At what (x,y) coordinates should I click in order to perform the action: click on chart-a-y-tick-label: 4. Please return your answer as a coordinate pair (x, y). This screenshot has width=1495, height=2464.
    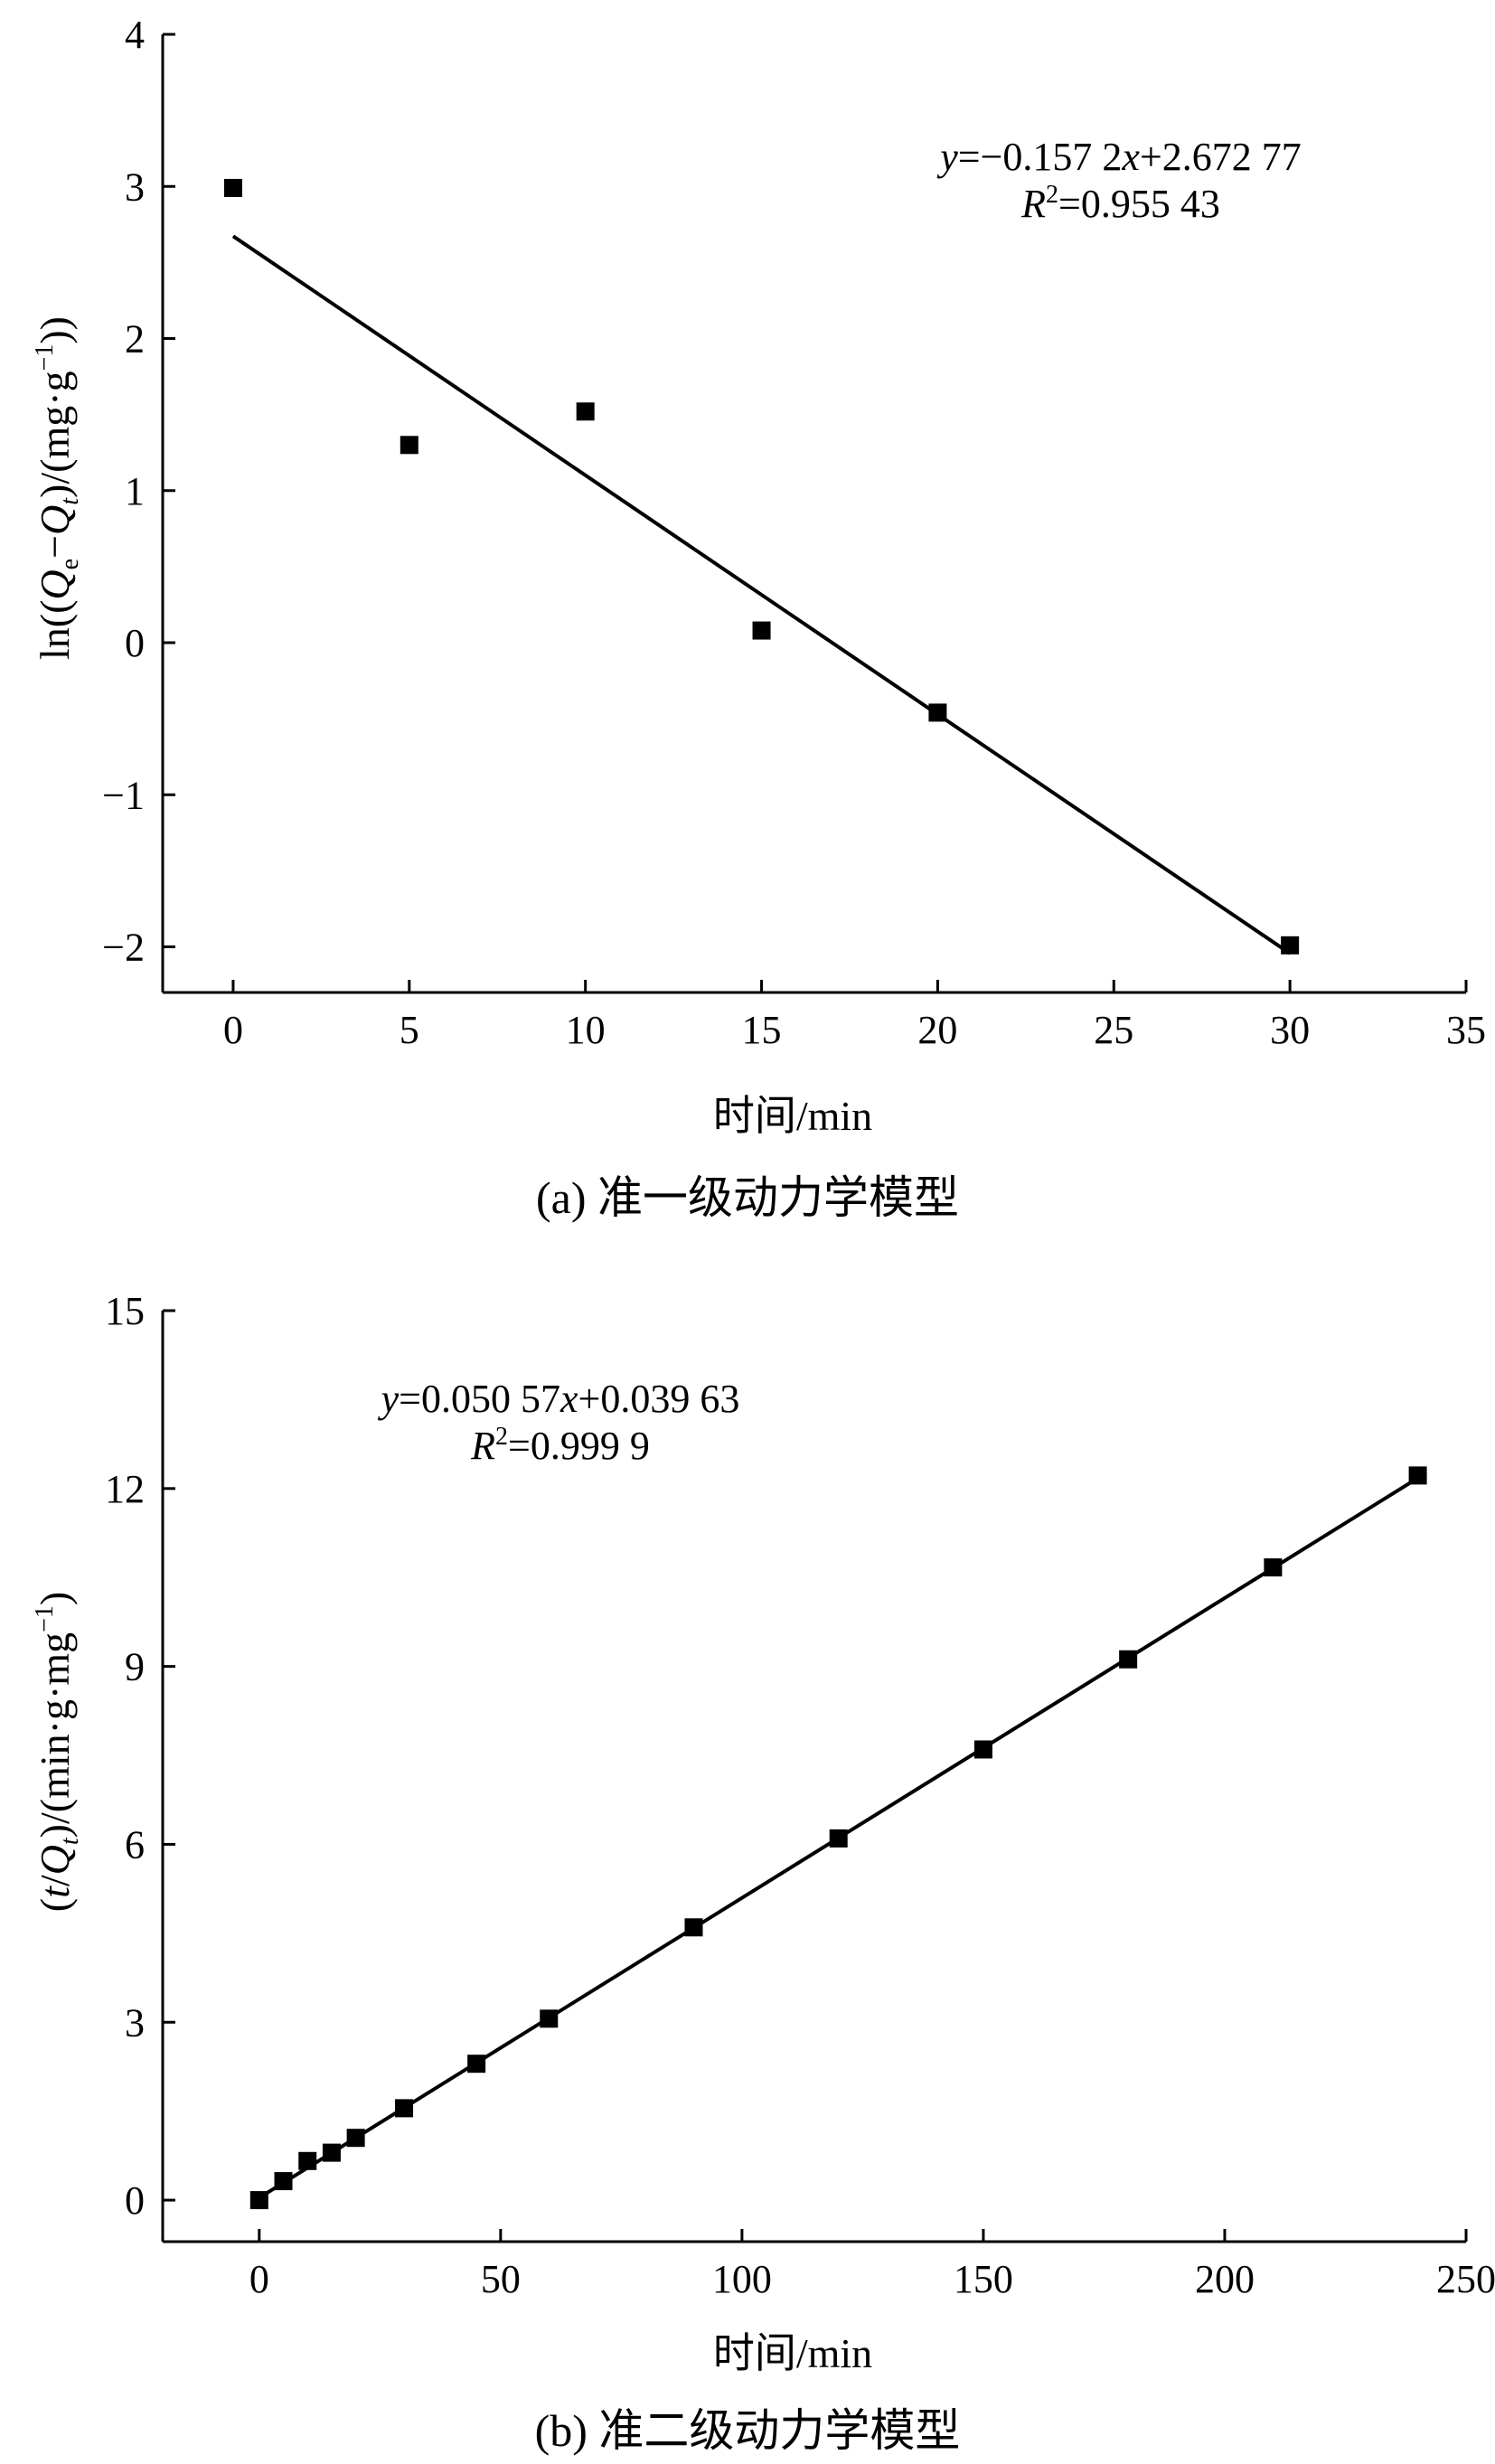
    Looking at the image, I should click on (135, 35).